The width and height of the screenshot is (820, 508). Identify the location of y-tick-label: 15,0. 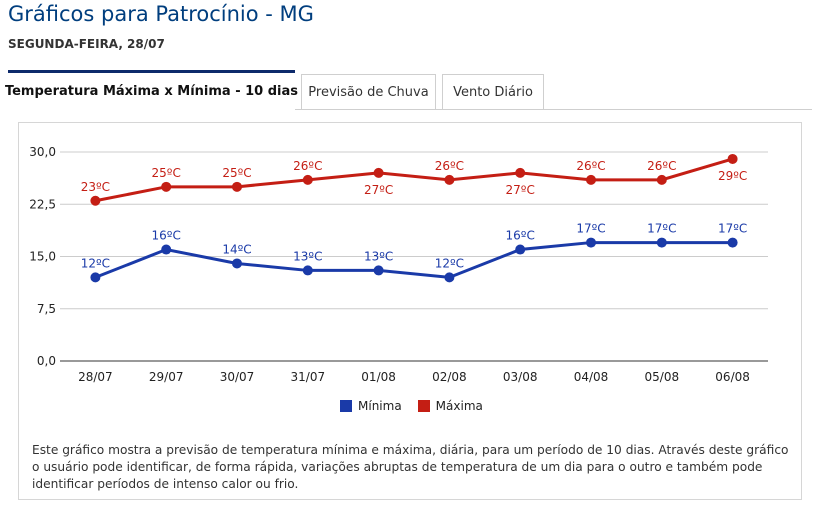
(42, 257).